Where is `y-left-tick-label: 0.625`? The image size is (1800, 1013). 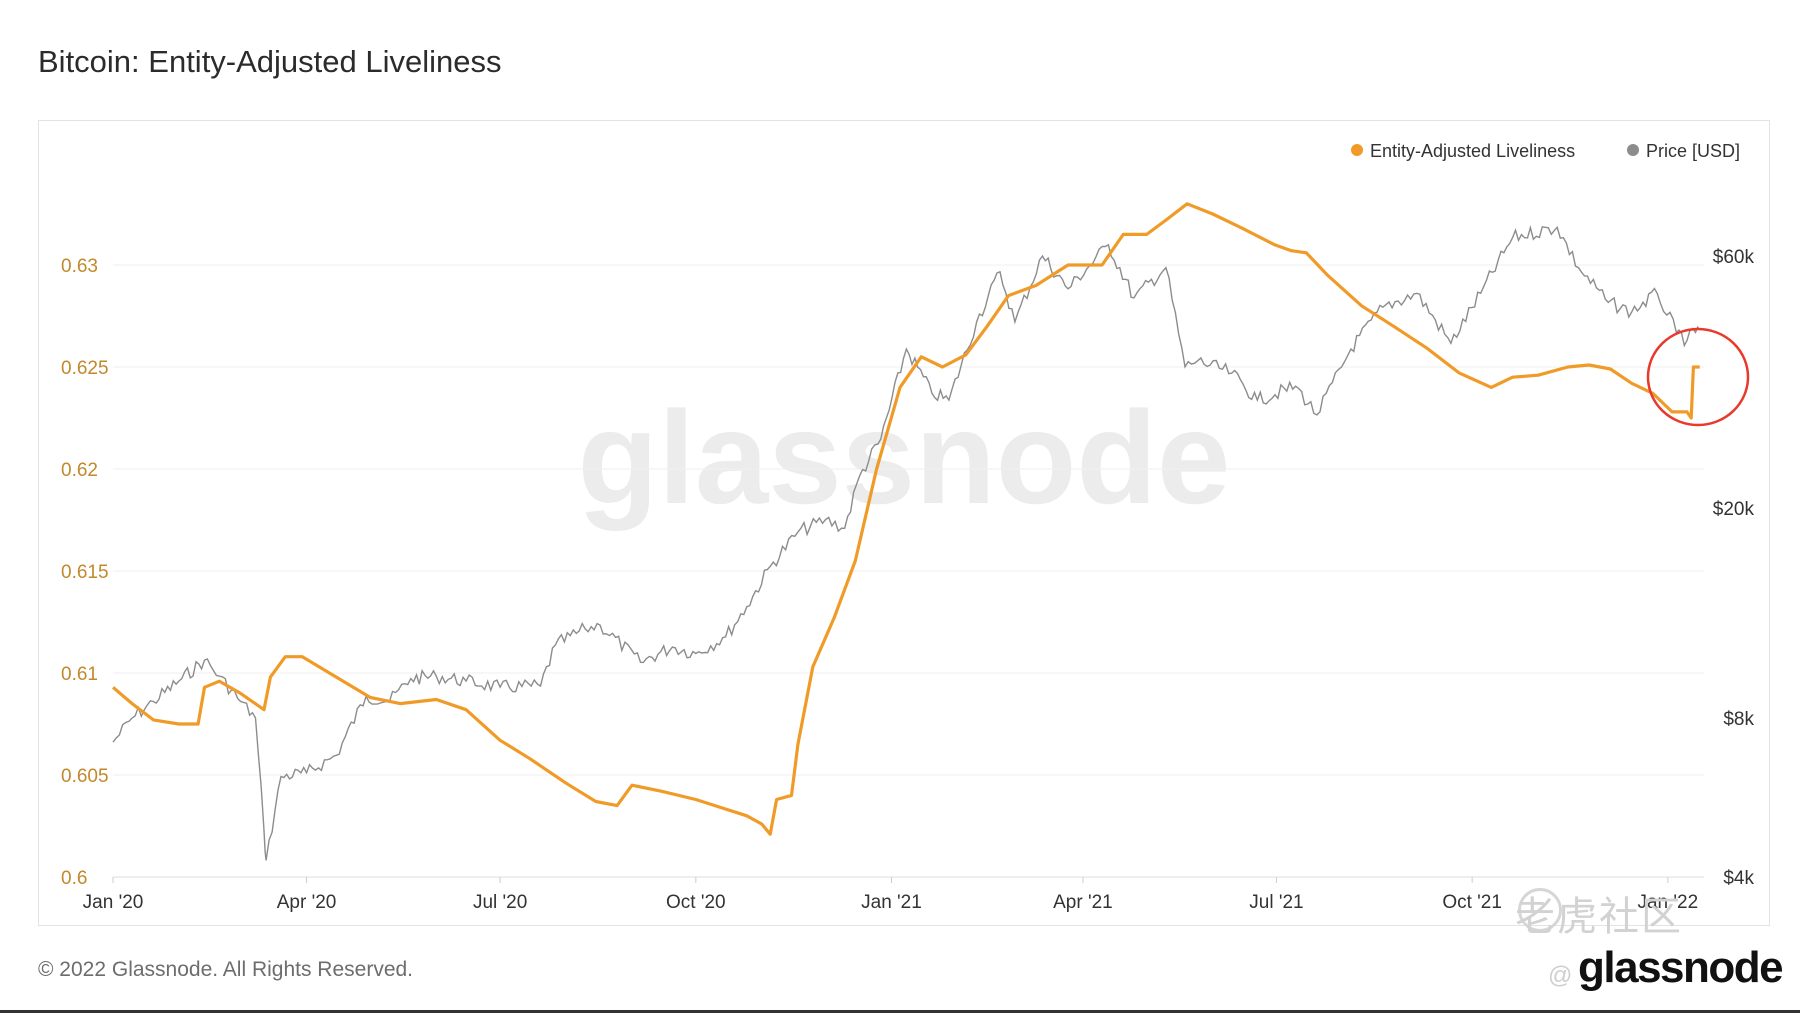 y-left-tick-label: 0.625 is located at coordinates (85, 368).